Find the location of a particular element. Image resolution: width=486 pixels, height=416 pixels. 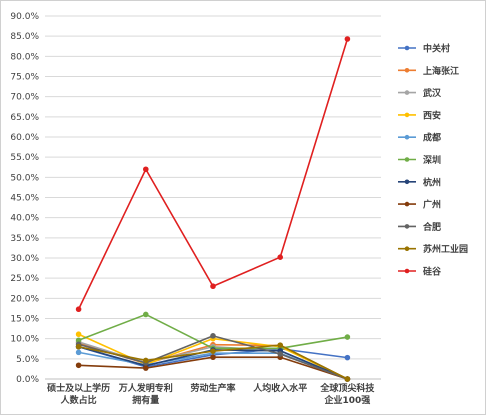

y-tick-label: 75.0% is located at coordinates (24, 78).